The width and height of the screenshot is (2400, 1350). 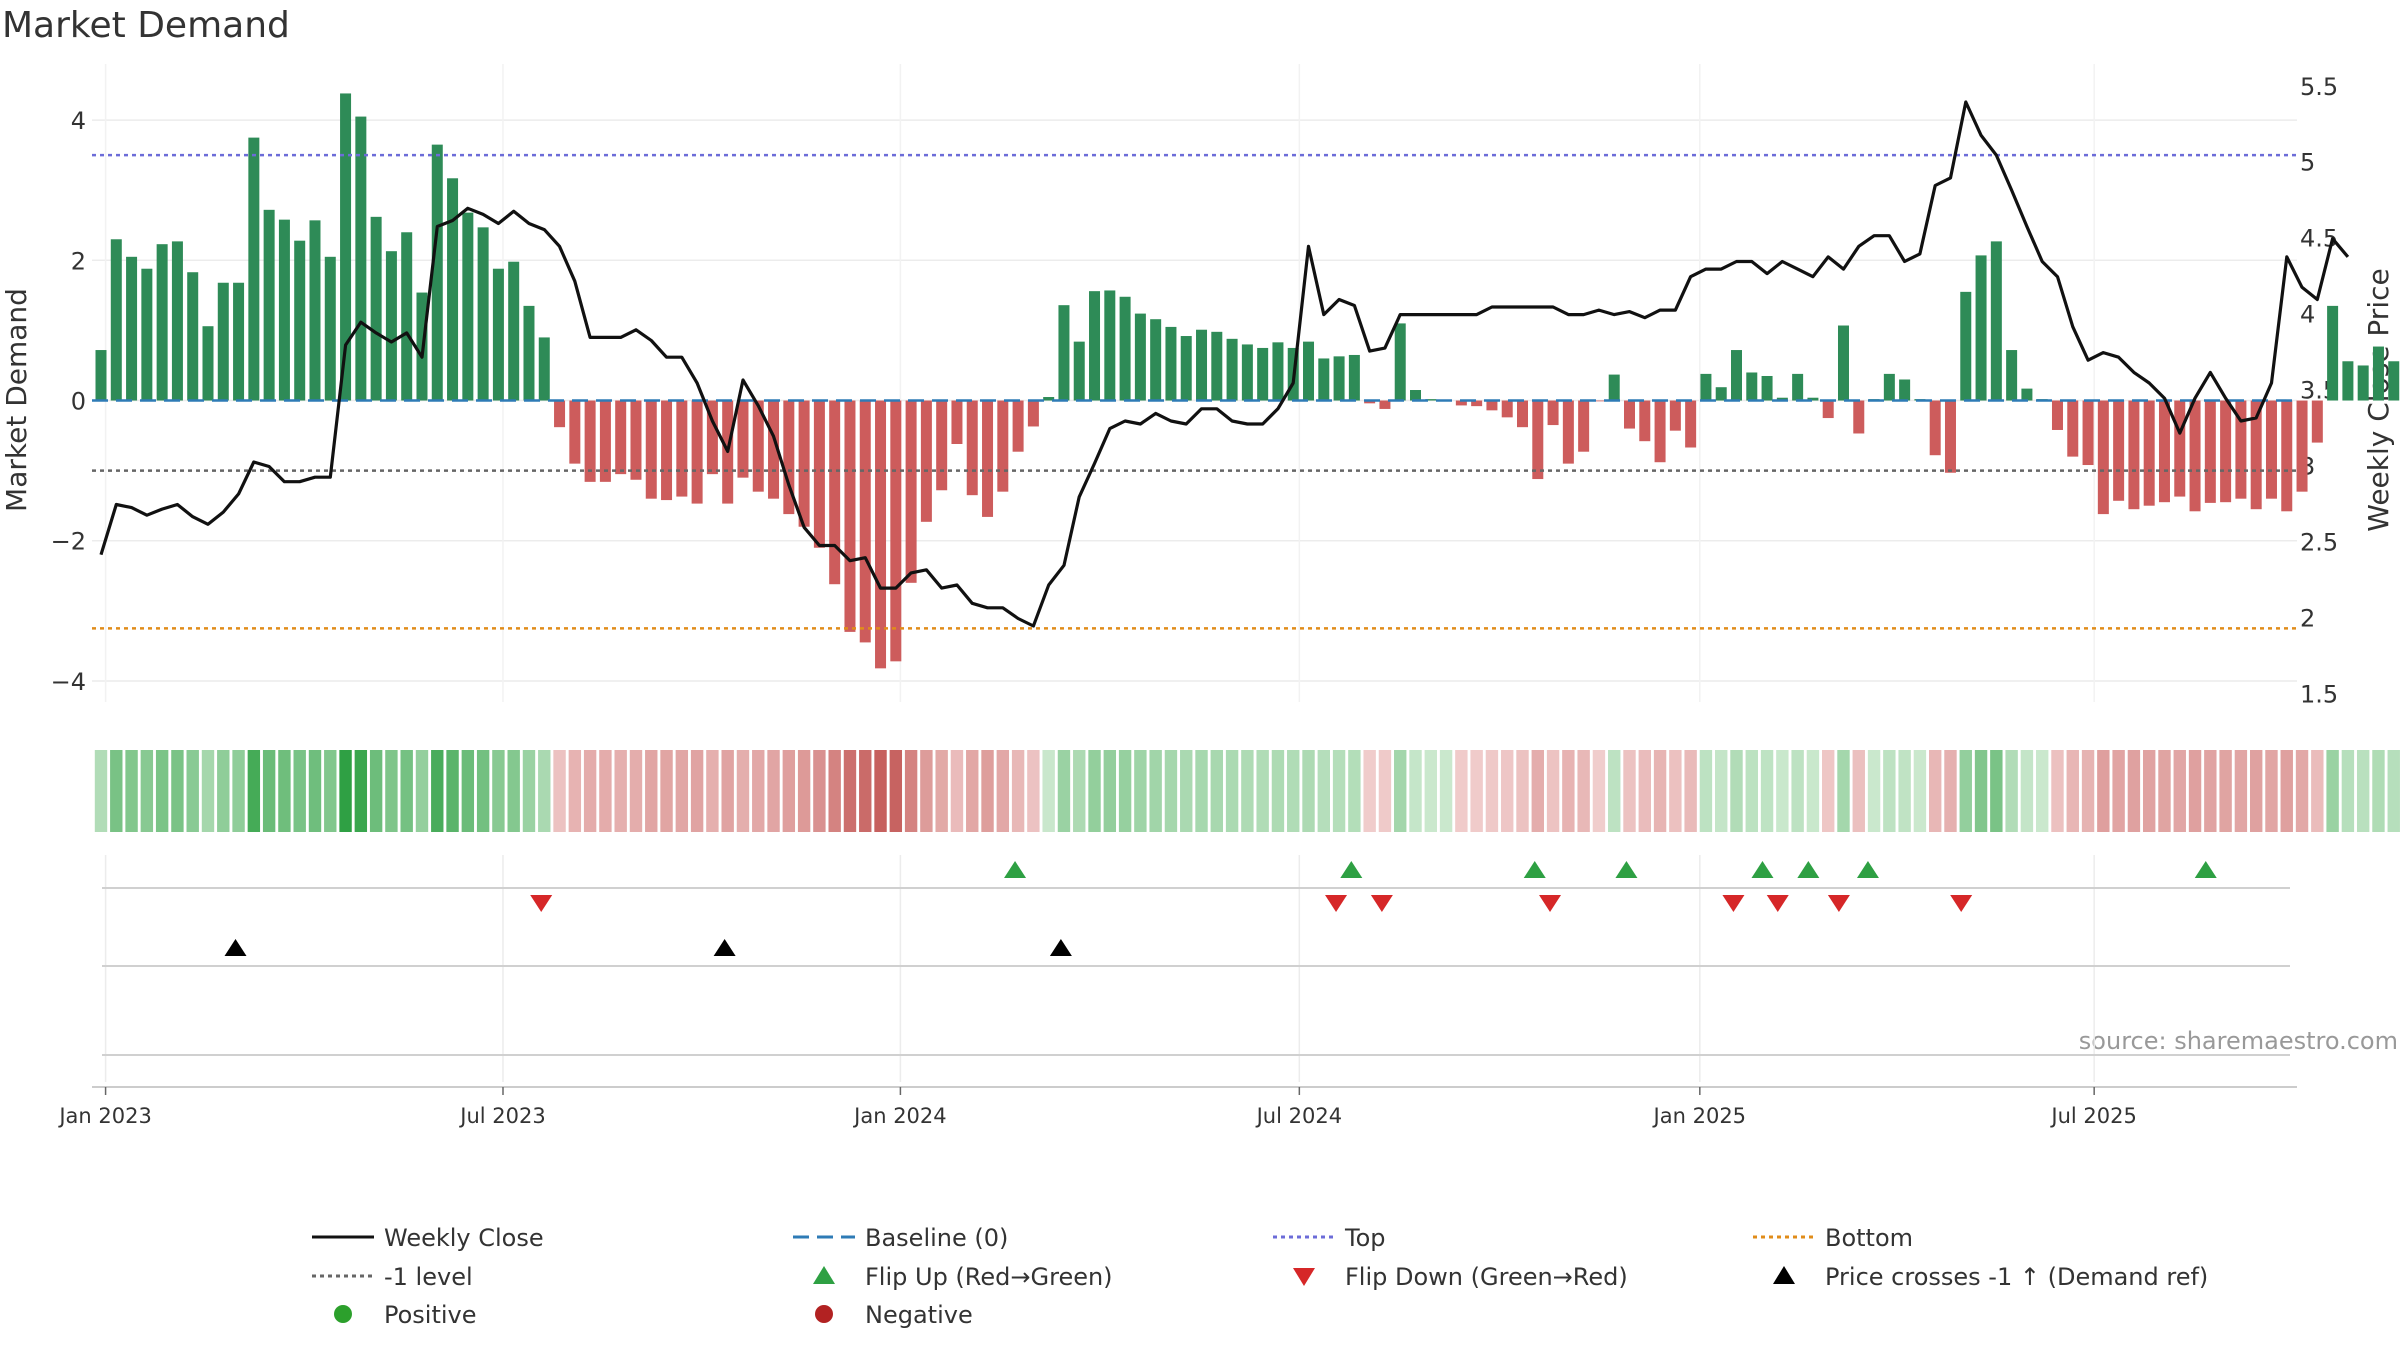 I want to click on x-tick-label: Jan 2024, so click(x=899, y=1116).